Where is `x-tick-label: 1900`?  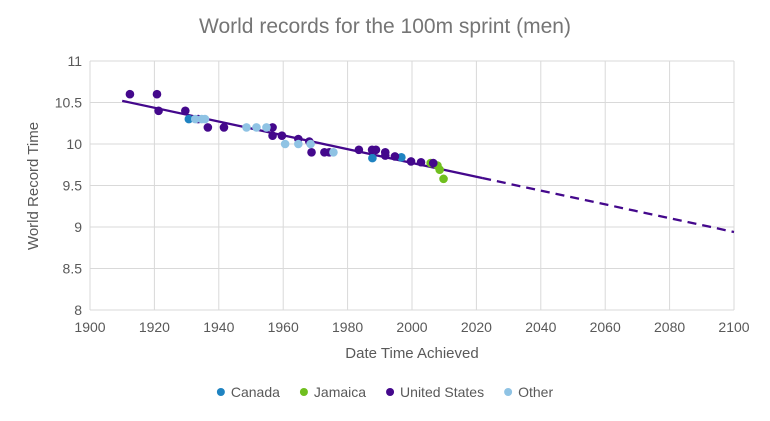 x-tick-label: 1900 is located at coordinates (89, 327).